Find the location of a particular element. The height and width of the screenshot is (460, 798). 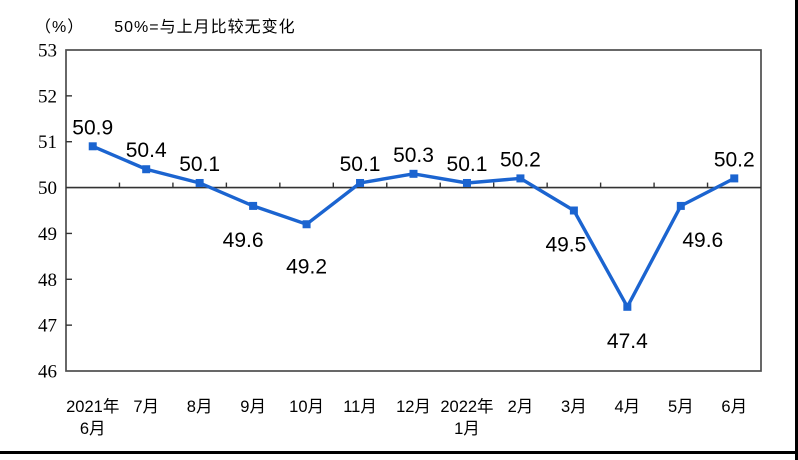

x-axis-label: 12月 is located at coordinates (413, 407).